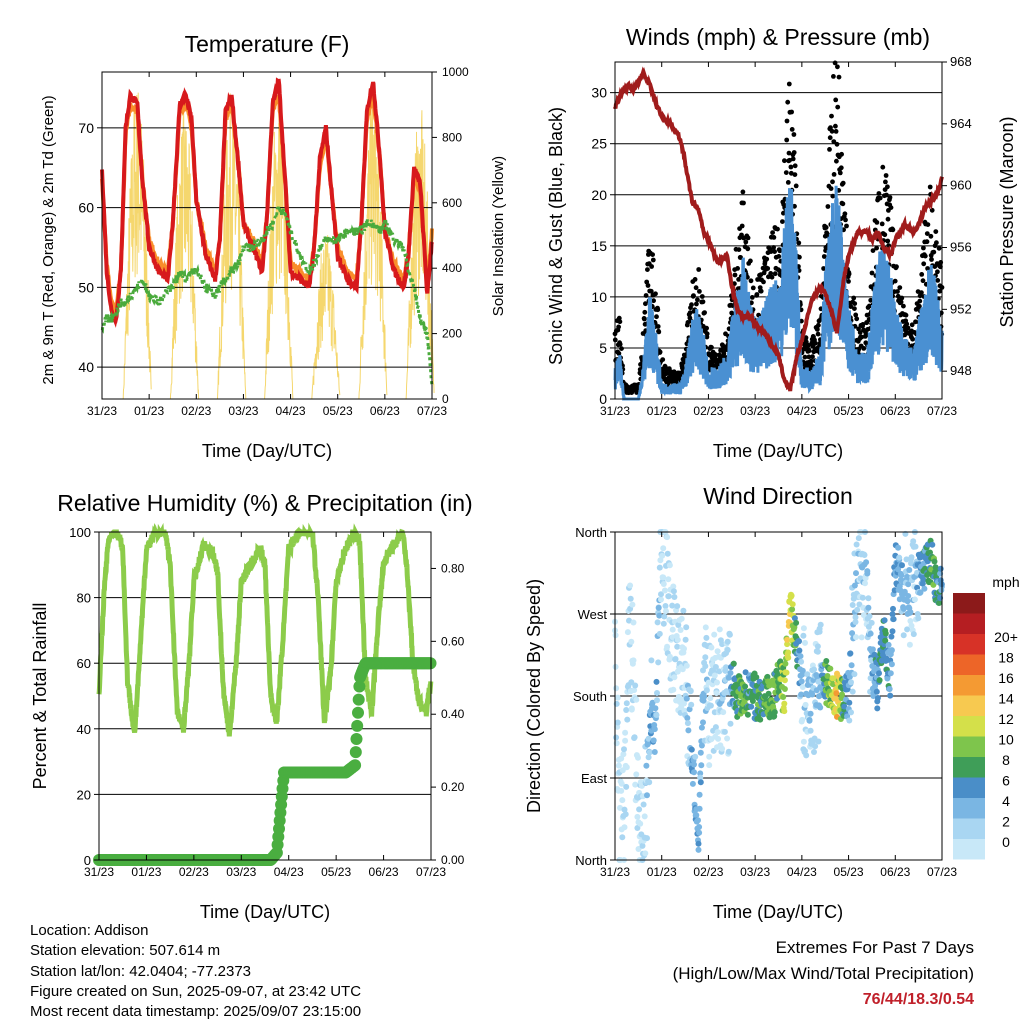  What do you see at coordinates (961, 247) in the screenshot?
I see `y2-tick-label: 956` at bounding box center [961, 247].